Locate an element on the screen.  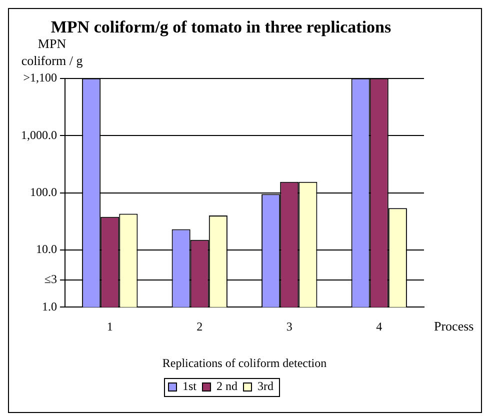
x-tick-label: 2 is located at coordinates (199, 327).